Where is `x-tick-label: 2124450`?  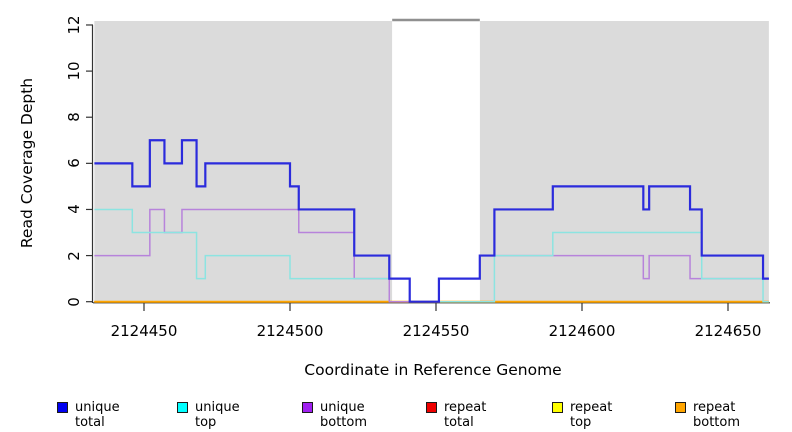
x-tick-label: 2124450 is located at coordinates (144, 331).